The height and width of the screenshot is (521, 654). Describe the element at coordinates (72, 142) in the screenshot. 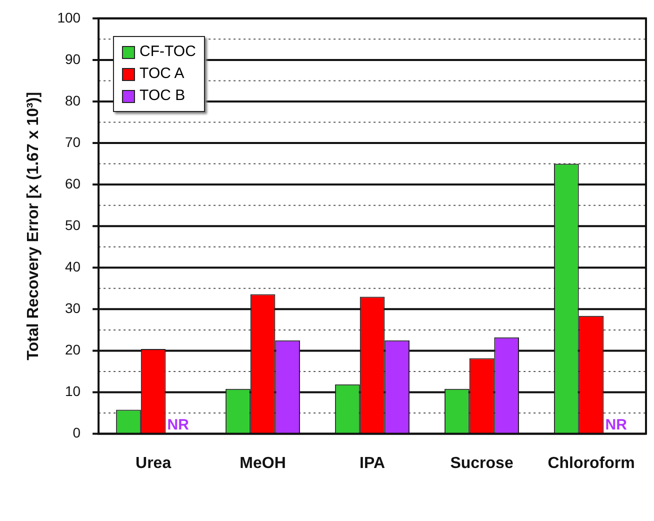

I see `y-tick-label: 70` at that location.